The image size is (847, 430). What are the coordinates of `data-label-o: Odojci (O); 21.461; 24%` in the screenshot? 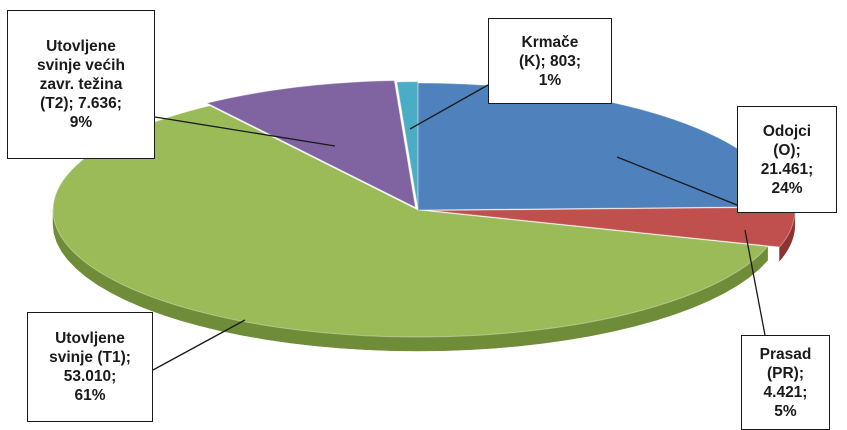 It's located at (787, 159).